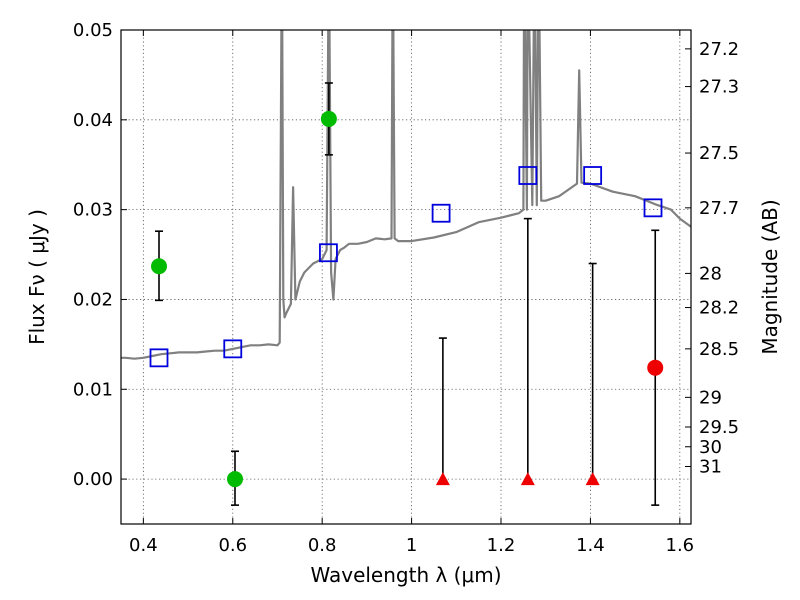 Image resolution: width=800 pixels, height=600 pixels. What do you see at coordinates (501, 545) in the screenshot?
I see `x-tick-label: 1.2` at bounding box center [501, 545].